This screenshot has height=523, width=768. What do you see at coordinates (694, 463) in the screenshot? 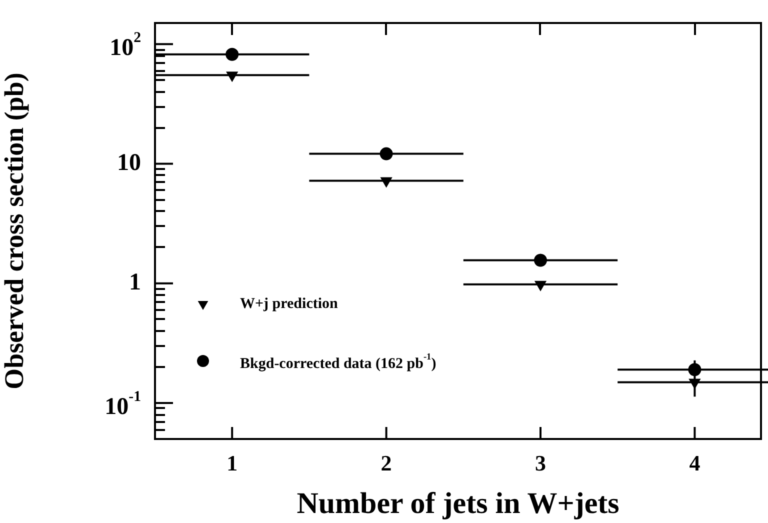
I see `x-tick-label: 4` at bounding box center [694, 463].